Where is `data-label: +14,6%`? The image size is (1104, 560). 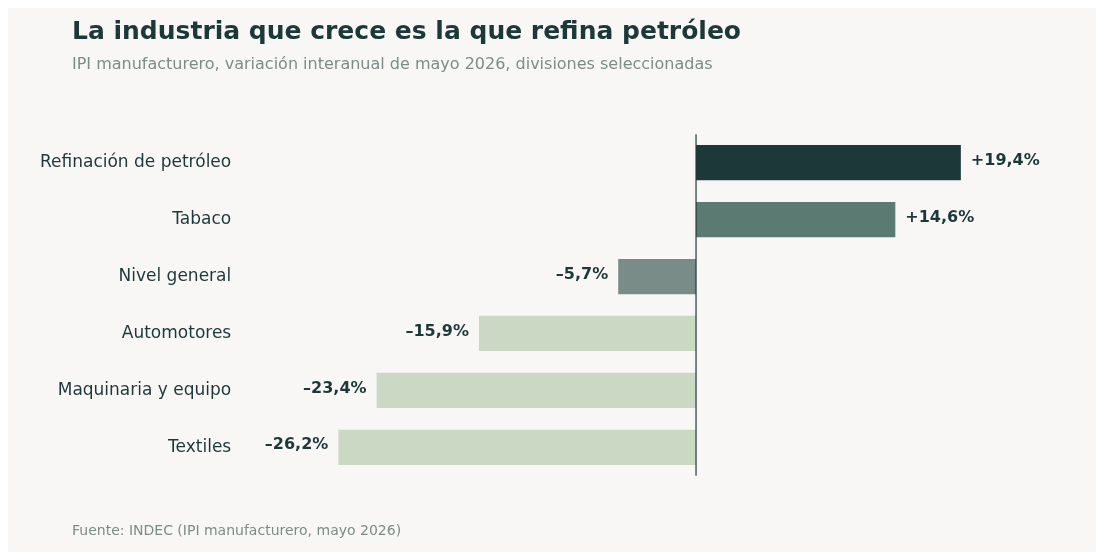 data-label: +14,6% is located at coordinates (940, 216).